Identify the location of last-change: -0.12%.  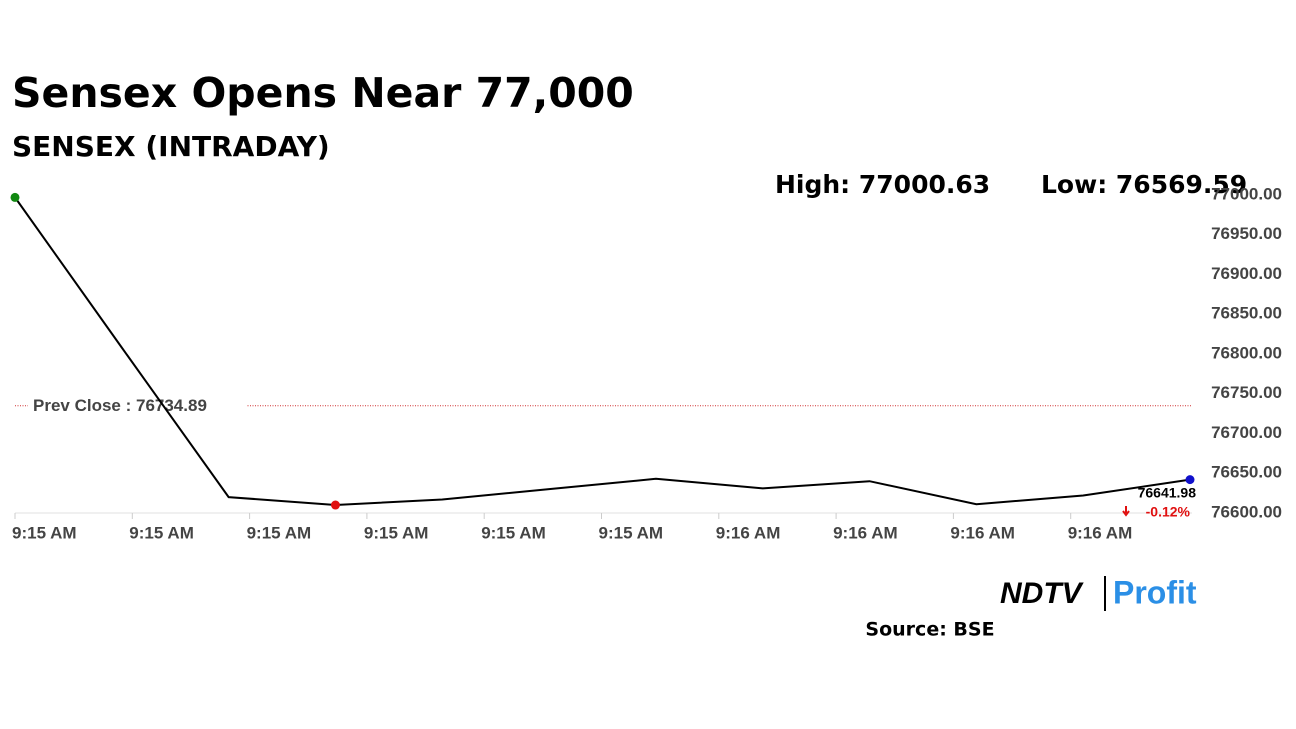
(1168, 511).